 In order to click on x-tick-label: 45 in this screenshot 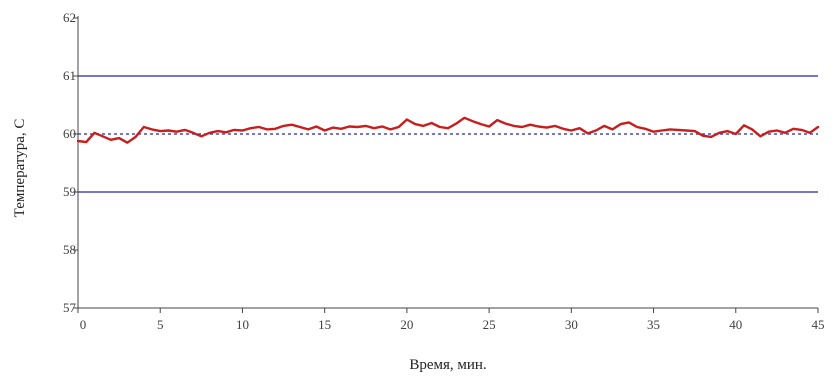, I will do `click(818, 324)`.